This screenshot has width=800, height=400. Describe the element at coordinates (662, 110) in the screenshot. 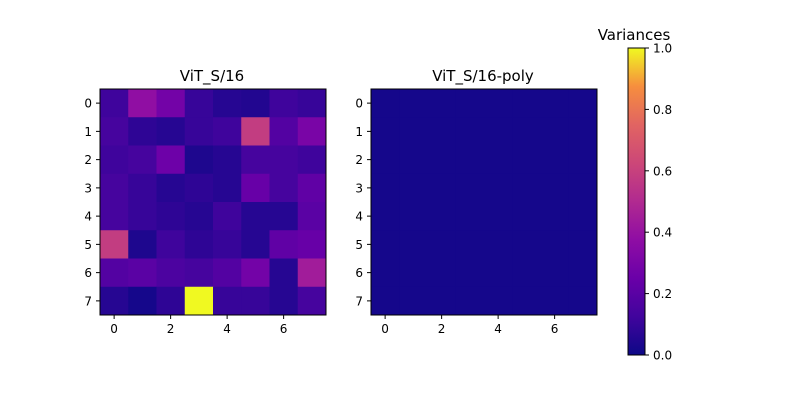

I see `colorbar-tick-label: 0.8` at that location.